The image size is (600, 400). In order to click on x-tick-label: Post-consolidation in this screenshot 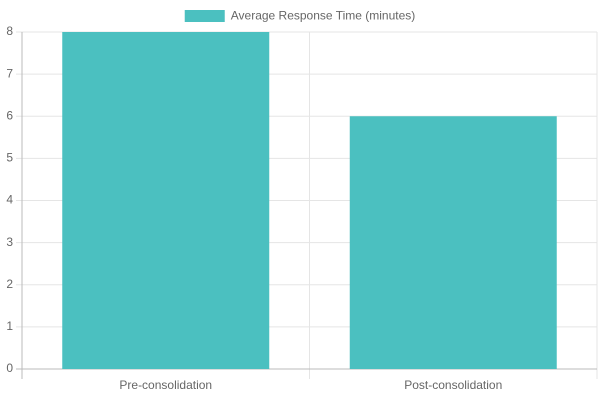, I will do `click(453, 385)`.